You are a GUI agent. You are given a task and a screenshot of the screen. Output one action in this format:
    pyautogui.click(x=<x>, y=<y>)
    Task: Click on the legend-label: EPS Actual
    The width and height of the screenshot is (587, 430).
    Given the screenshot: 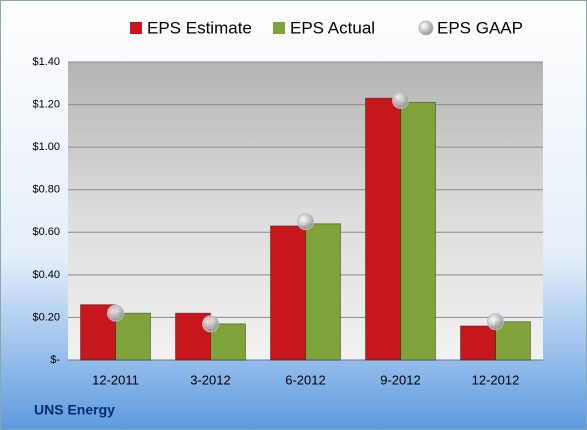 What is the action you would take?
    pyautogui.click(x=332, y=27)
    